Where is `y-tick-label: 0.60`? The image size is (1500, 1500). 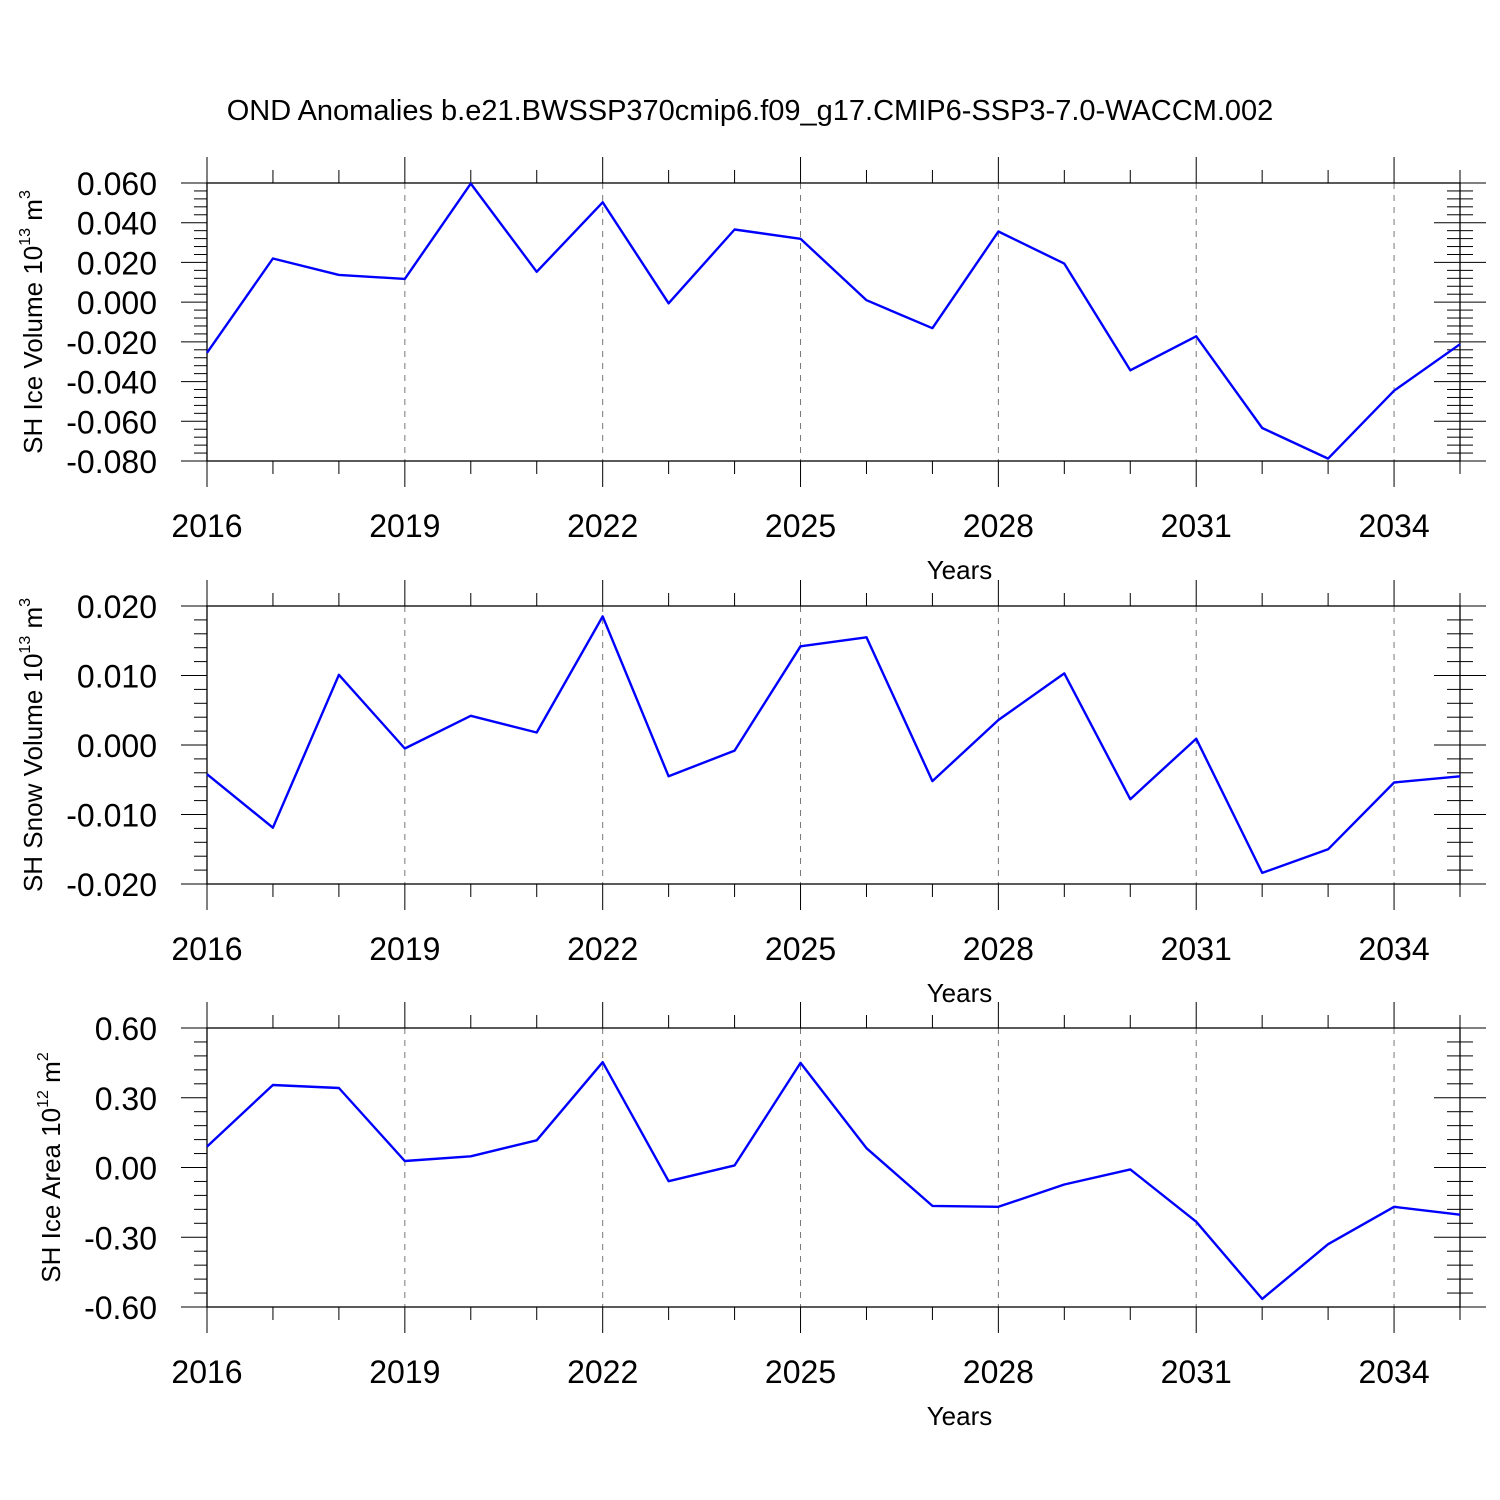
y-tick-label: 0.60 is located at coordinates (126, 1029).